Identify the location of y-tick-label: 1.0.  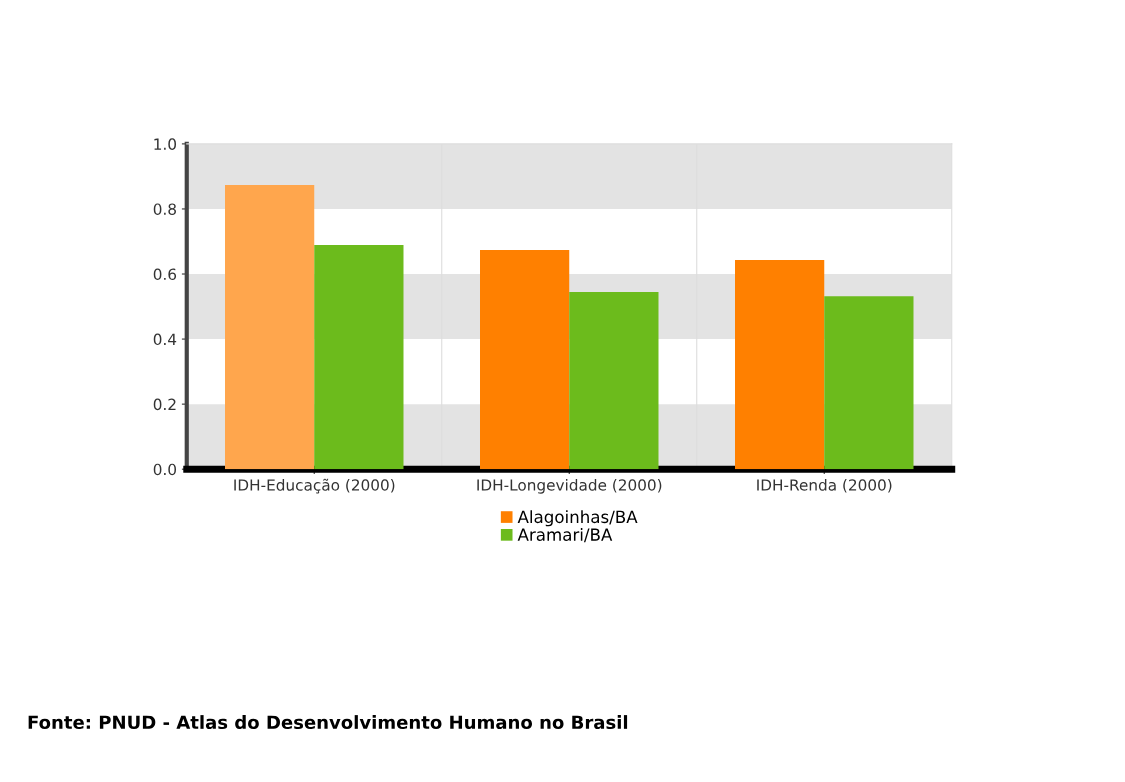
(165, 144).